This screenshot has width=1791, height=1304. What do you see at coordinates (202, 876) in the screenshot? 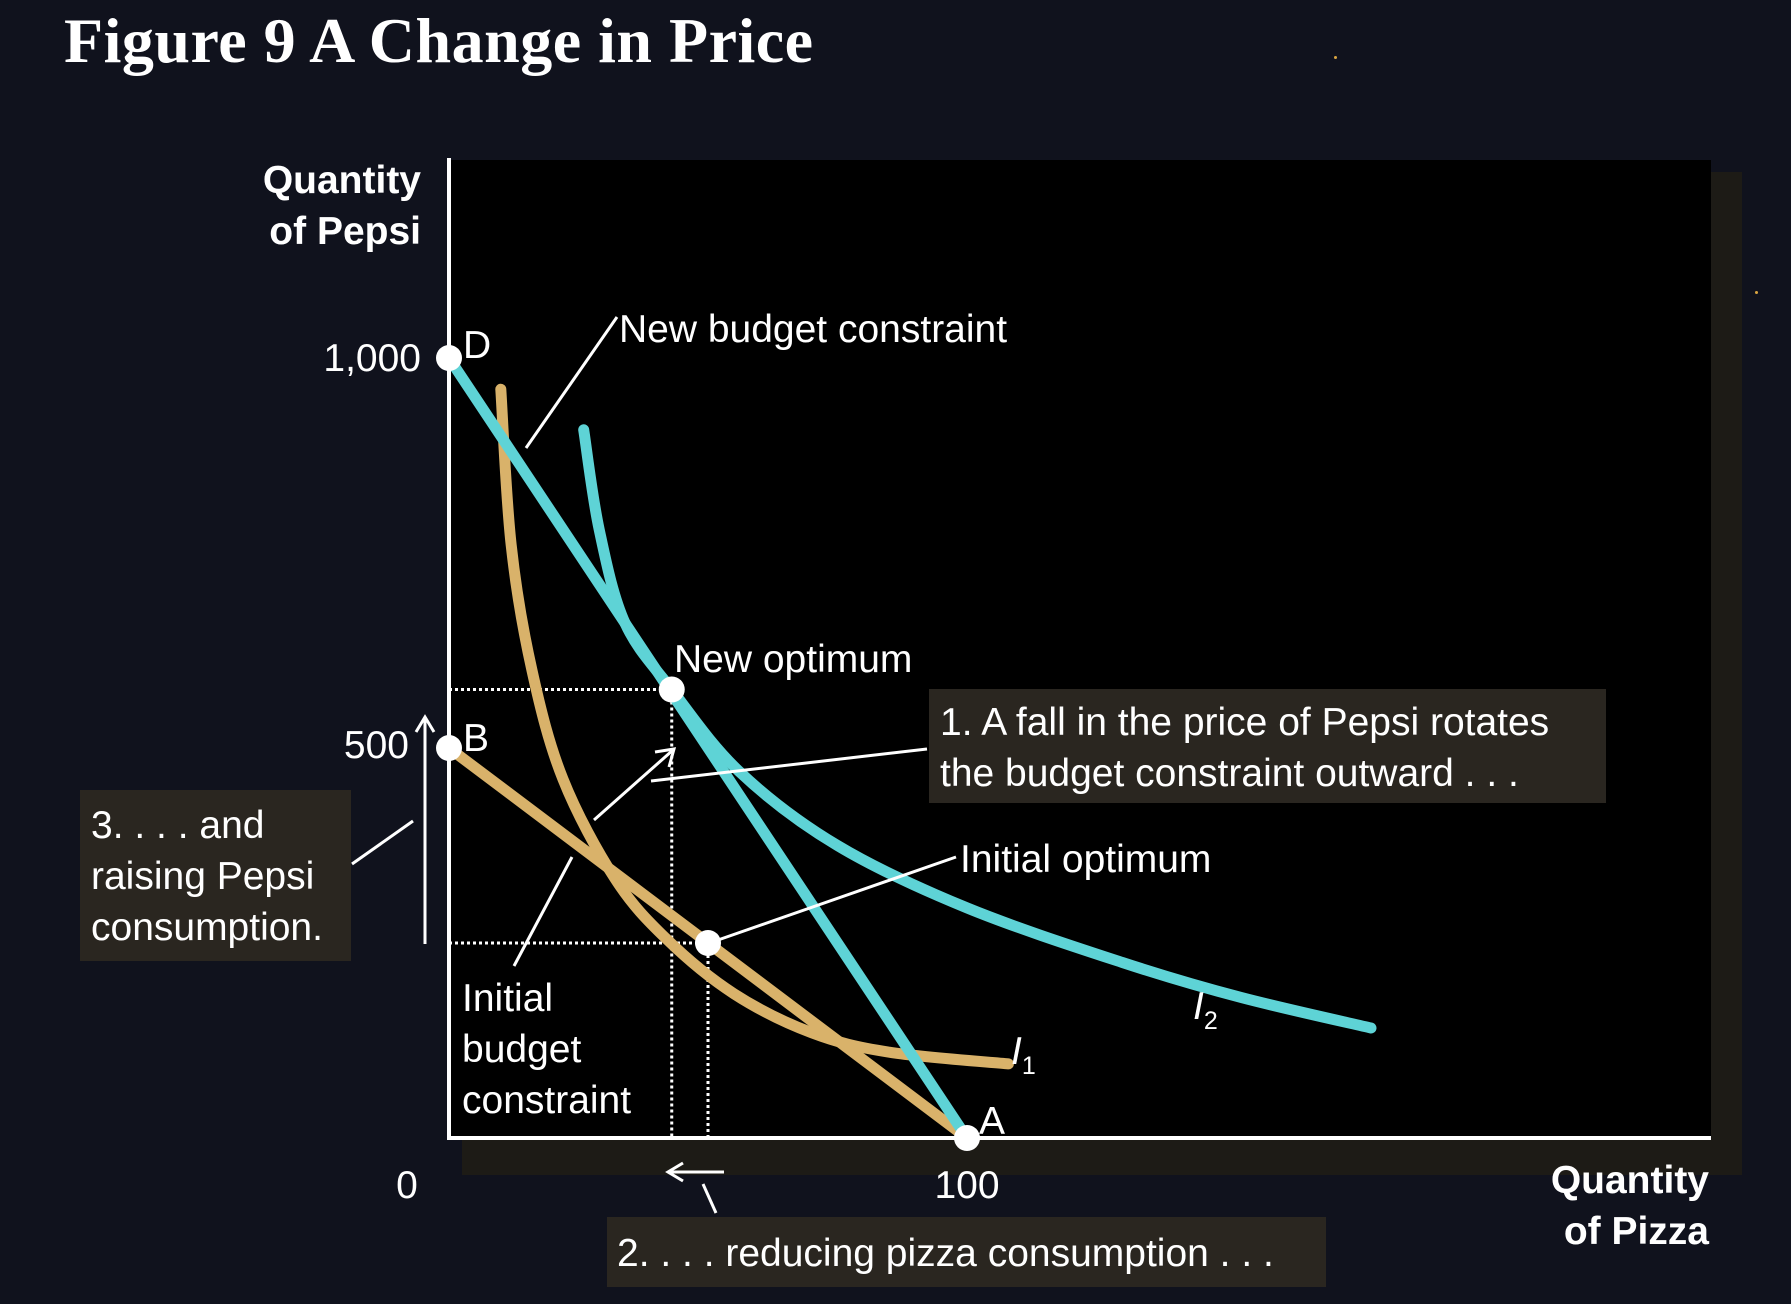
I see `step3-text-line2: raising Pepsi` at bounding box center [202, 876].